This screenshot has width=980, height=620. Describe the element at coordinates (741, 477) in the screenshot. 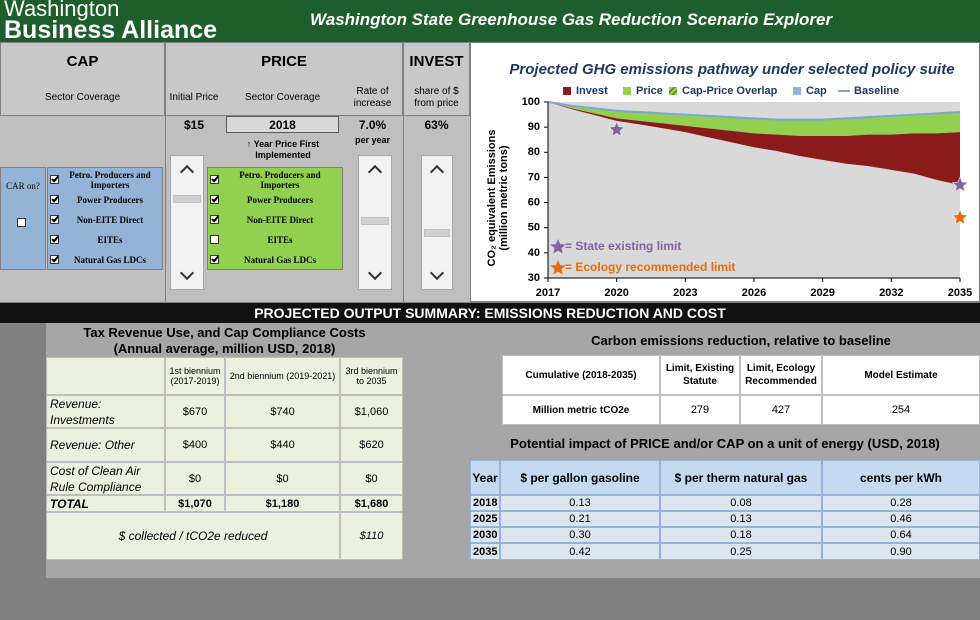

I see `column-header: $ per therm natural gas` at that location.